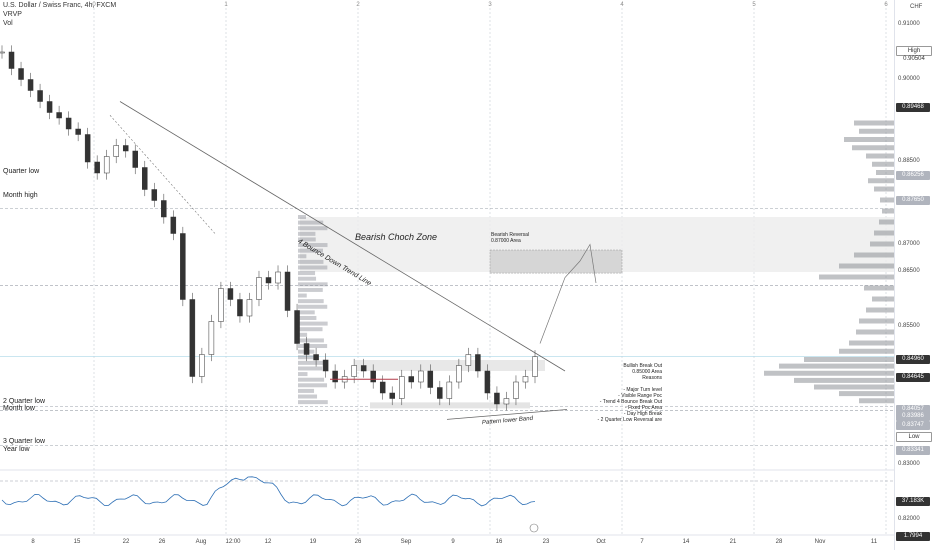  What do you see at coordinates (916, 7) in the screenshot?
I see `currency-label: CHF` at bounding box center [916, 7].